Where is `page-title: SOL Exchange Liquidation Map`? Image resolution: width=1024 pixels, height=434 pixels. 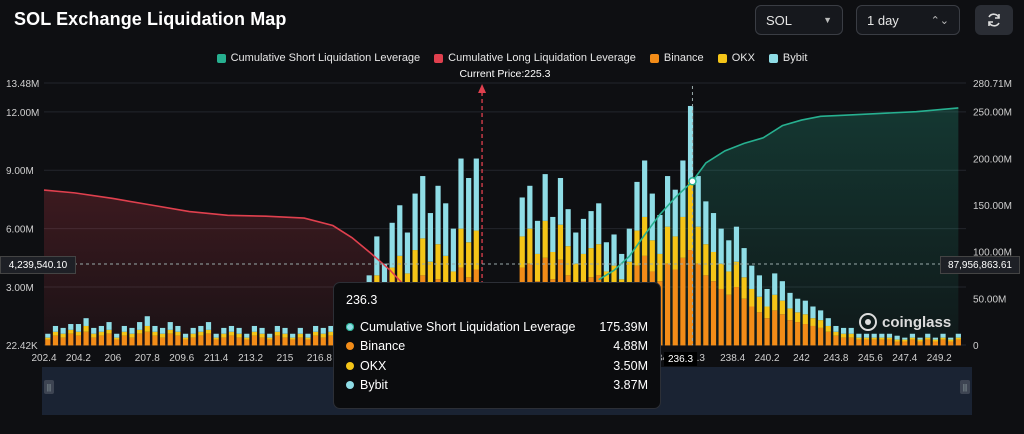
page-title: SOL Exchange Liquidation Map is located at coordinates (150, 19).